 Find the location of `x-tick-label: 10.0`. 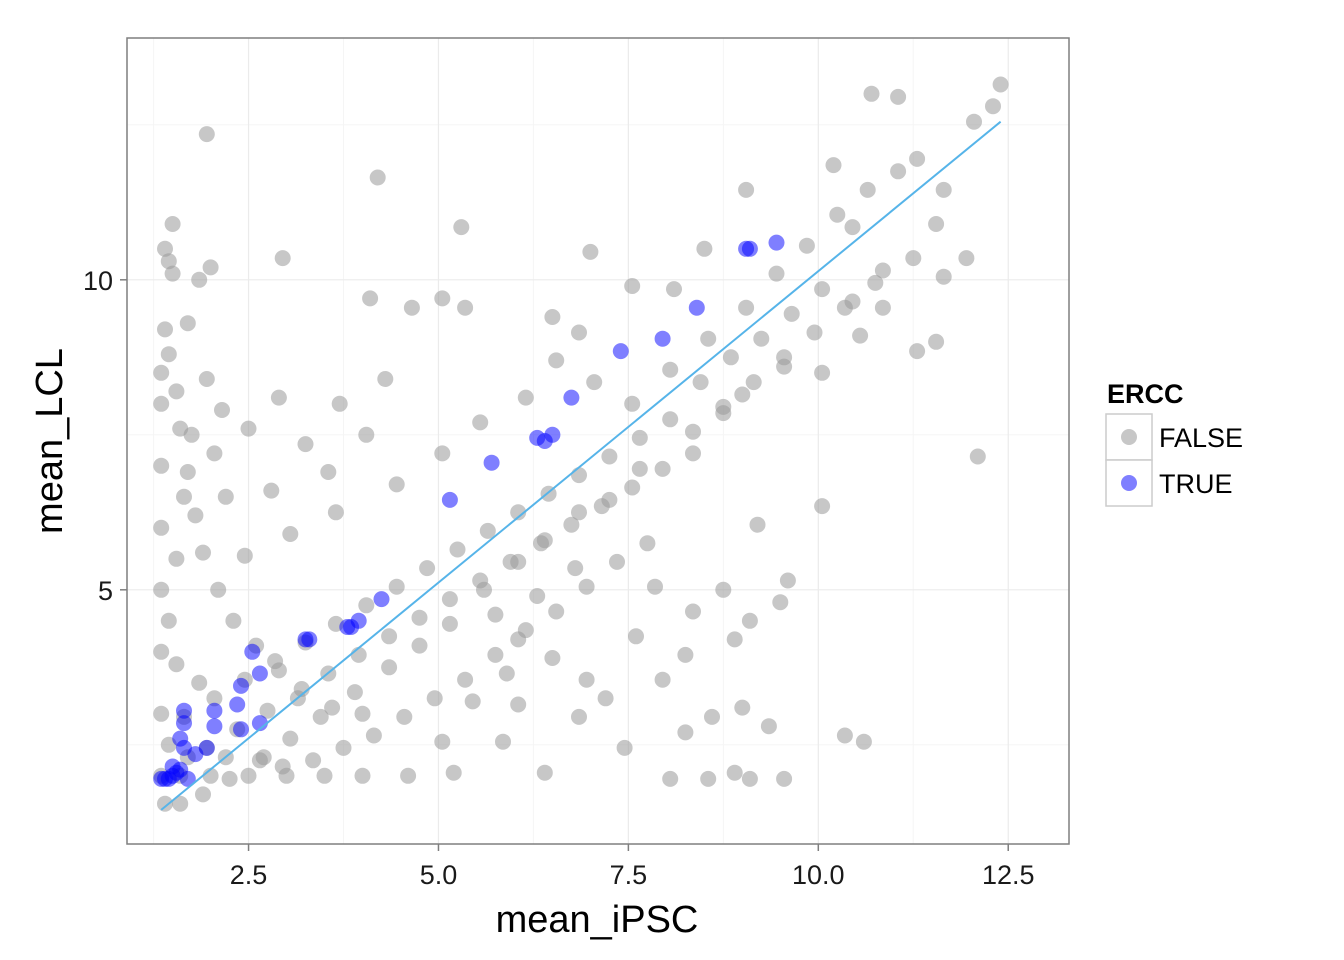

x-tick-label: 10.0 is located at coordinates (818, 875).